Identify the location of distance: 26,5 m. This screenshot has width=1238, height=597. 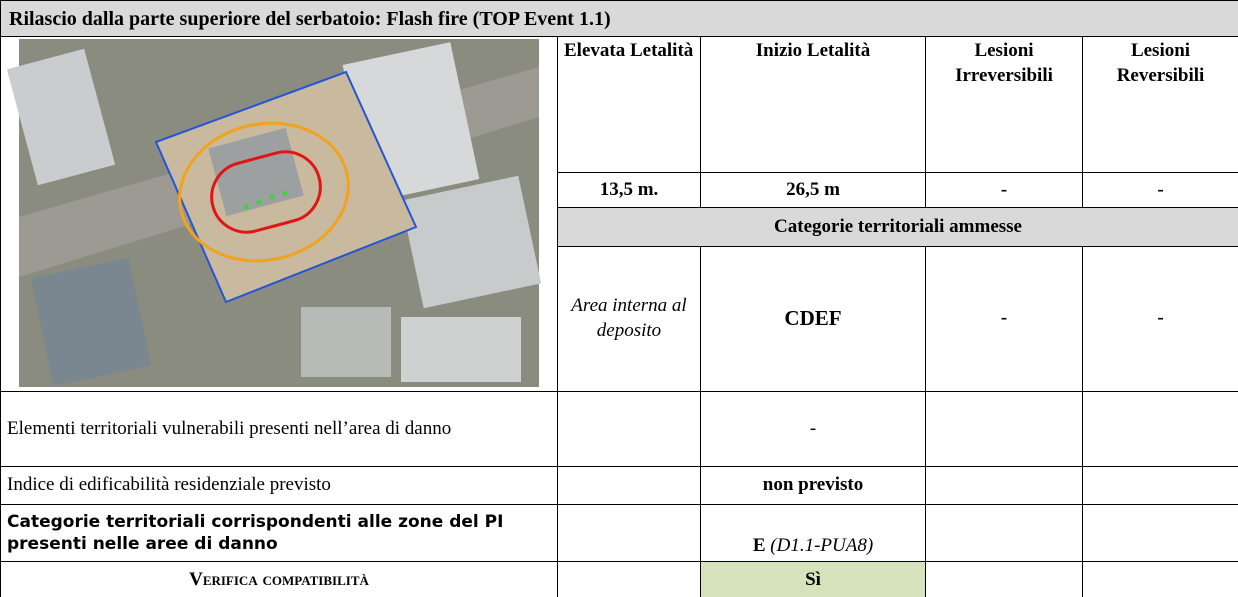
(813, 190).